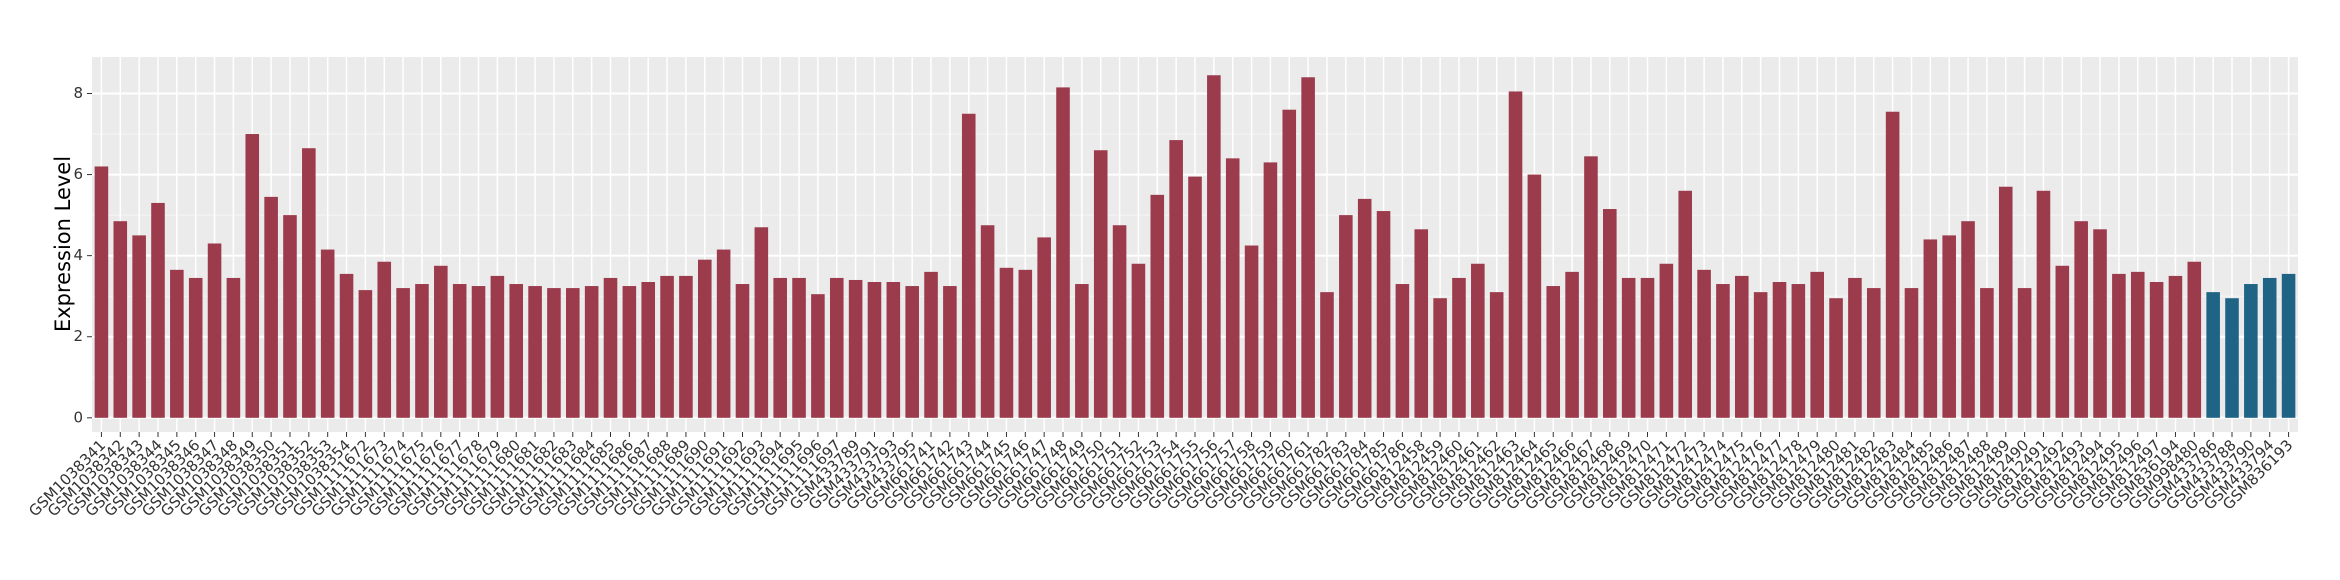 The height and width of the screenshot is (580, 2340). Describe the element at coordinates (78, 255) in the screenshot. I see `y-tick-label: 4` at that location.